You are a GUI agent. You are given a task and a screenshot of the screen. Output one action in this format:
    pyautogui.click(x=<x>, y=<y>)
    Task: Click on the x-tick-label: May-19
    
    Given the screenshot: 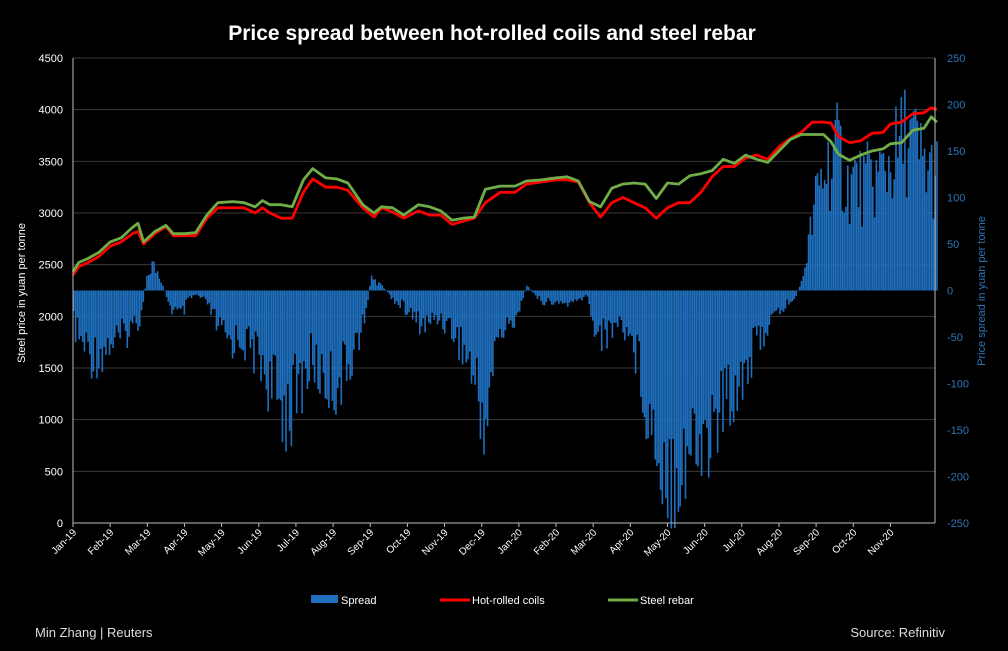 What is the action you would take?
    pyautogui.click(x=212, y=543)
    